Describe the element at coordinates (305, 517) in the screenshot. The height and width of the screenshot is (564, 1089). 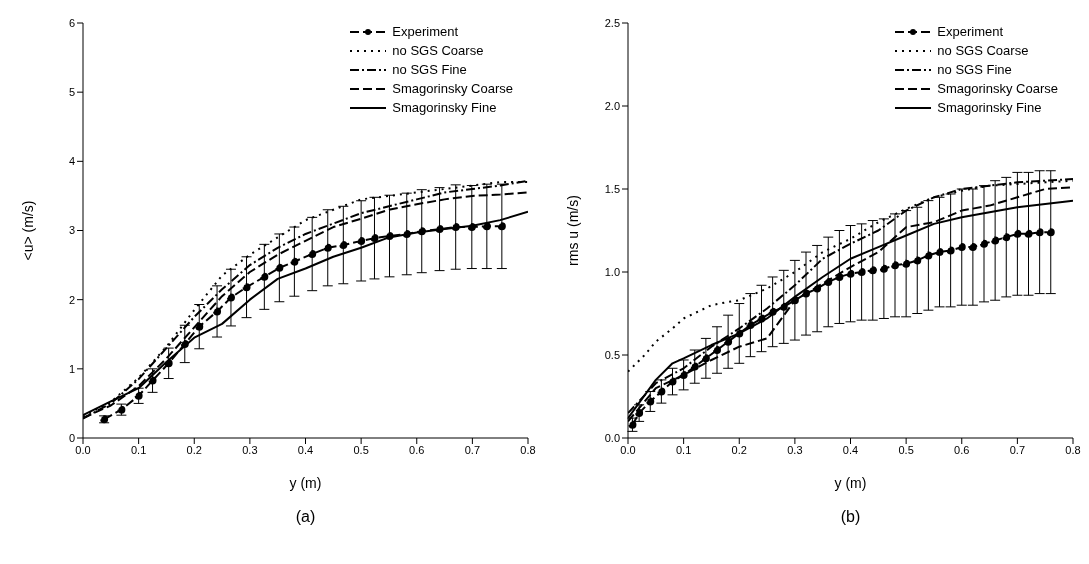
I see `text: (a)` at that location.